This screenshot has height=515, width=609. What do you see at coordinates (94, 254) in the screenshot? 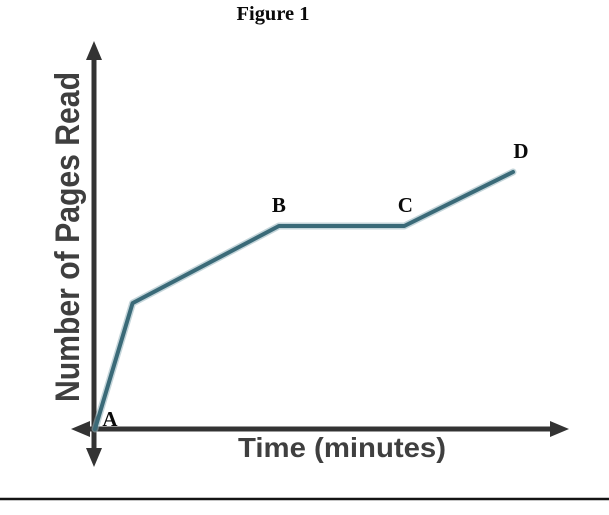
I see `y-axis` at bounding box center [94, 254].